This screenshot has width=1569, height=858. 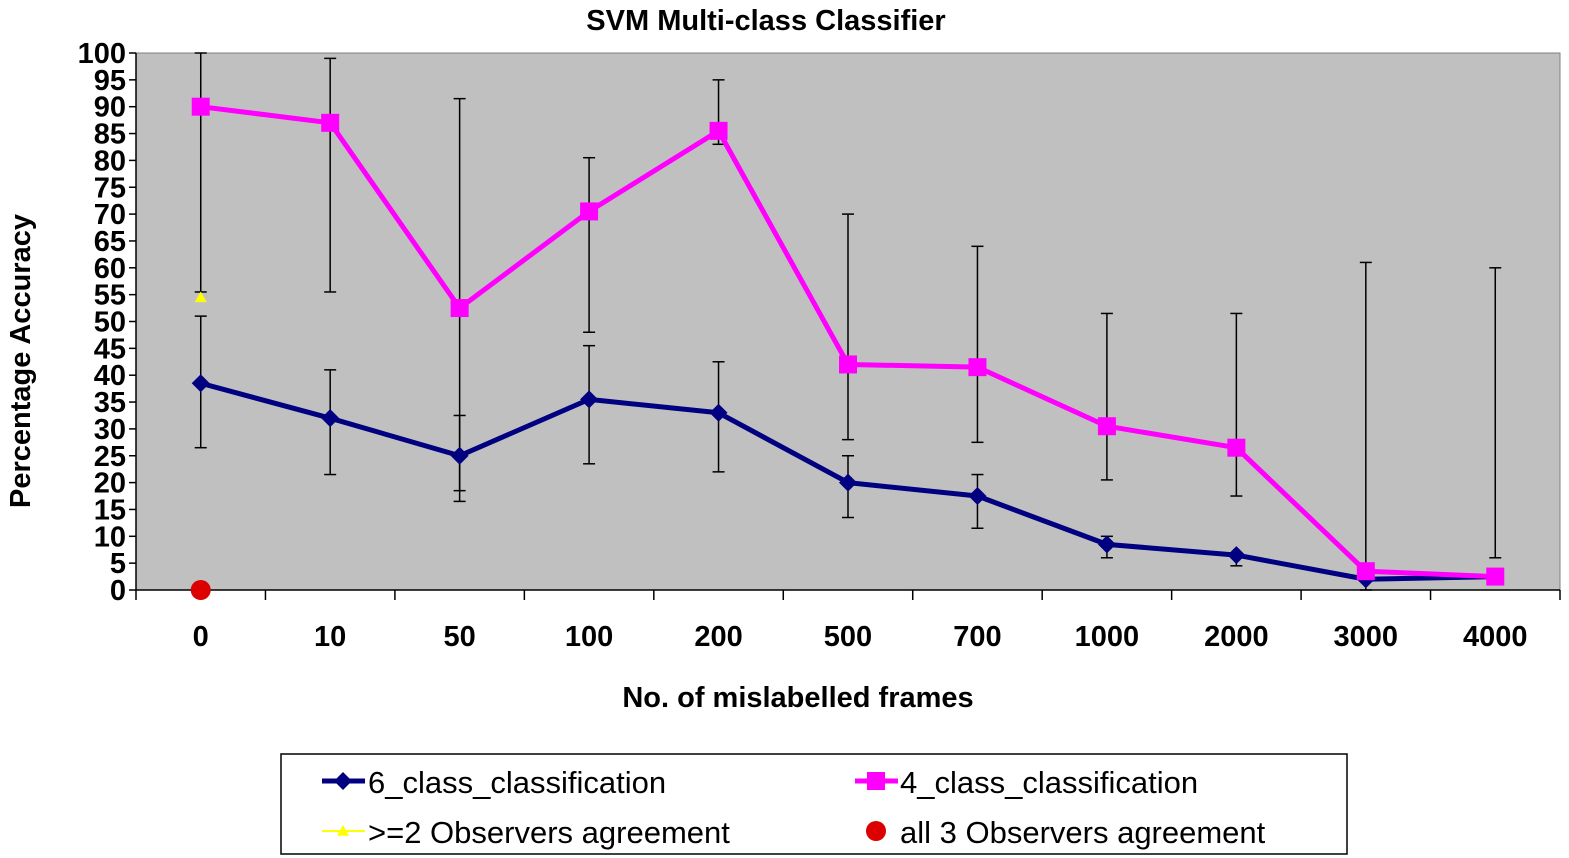 What do you see at coordinates (110, 296) in the screenshot?
I see `y-tick-label: 55` at bounding box center [110, 296].